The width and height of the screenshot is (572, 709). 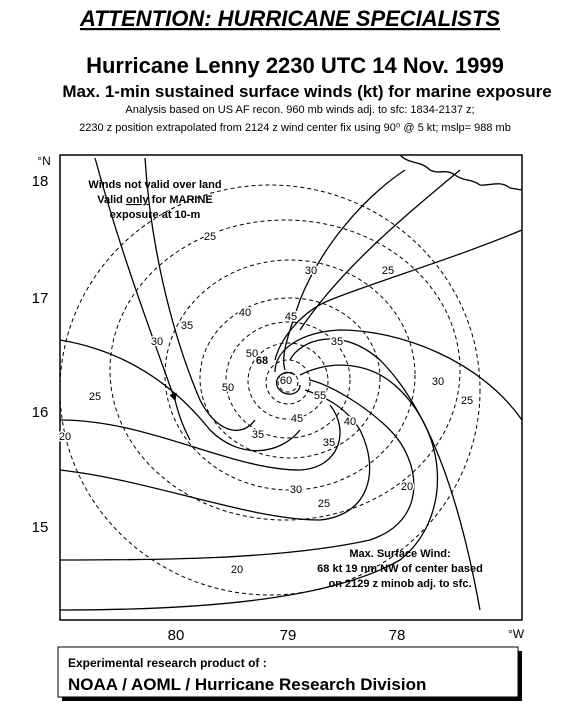 What do you see at coordinates (154, 185) in the screenshot?
I see `land-note: Winds not valid over land` at bounding box center [154, 185].